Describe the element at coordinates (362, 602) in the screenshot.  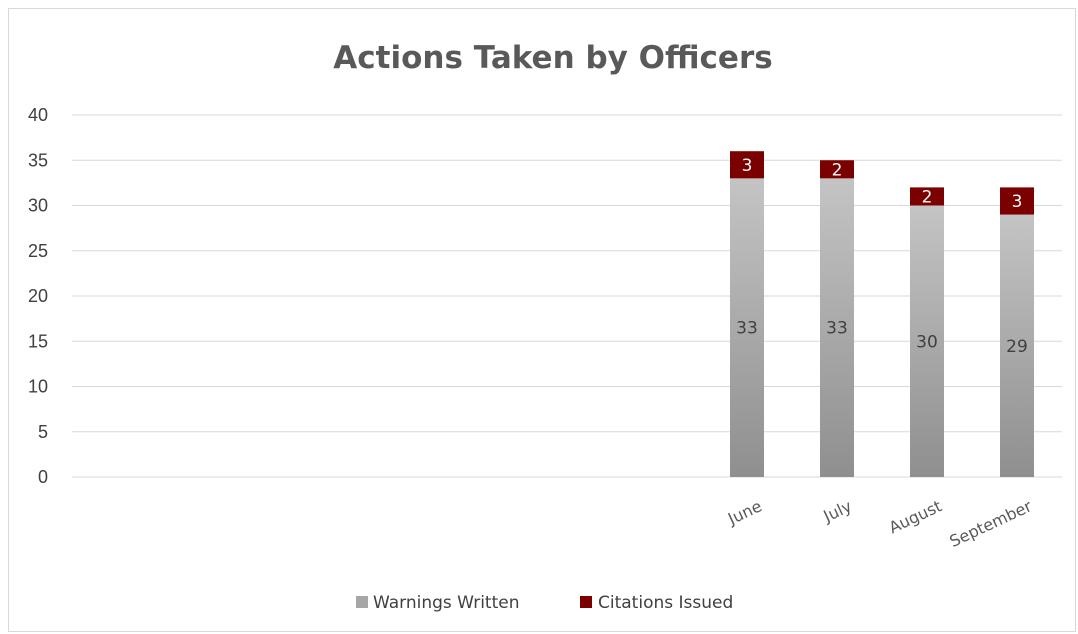
I see `legend-swatch-warnings` at that location.